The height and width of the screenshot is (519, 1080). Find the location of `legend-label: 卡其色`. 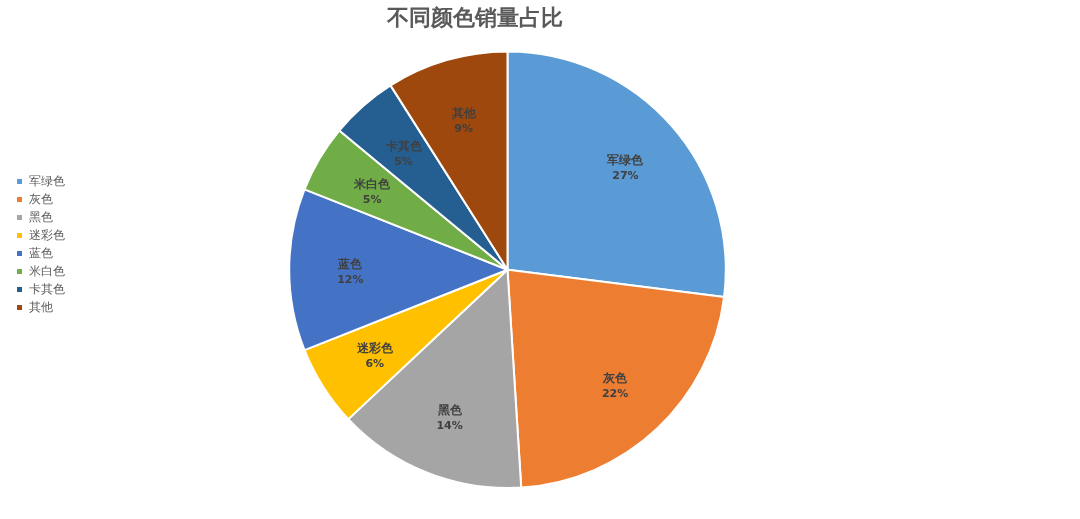

legend-label: 卡其色 is located at coordinates (47, 288).